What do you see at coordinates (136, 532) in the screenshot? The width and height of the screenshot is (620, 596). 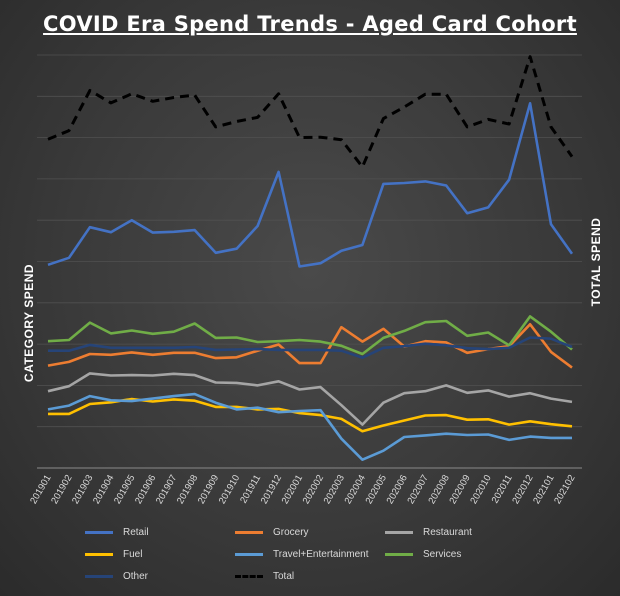 I see `legend-label: Retail` at bounding box center [136, 532].